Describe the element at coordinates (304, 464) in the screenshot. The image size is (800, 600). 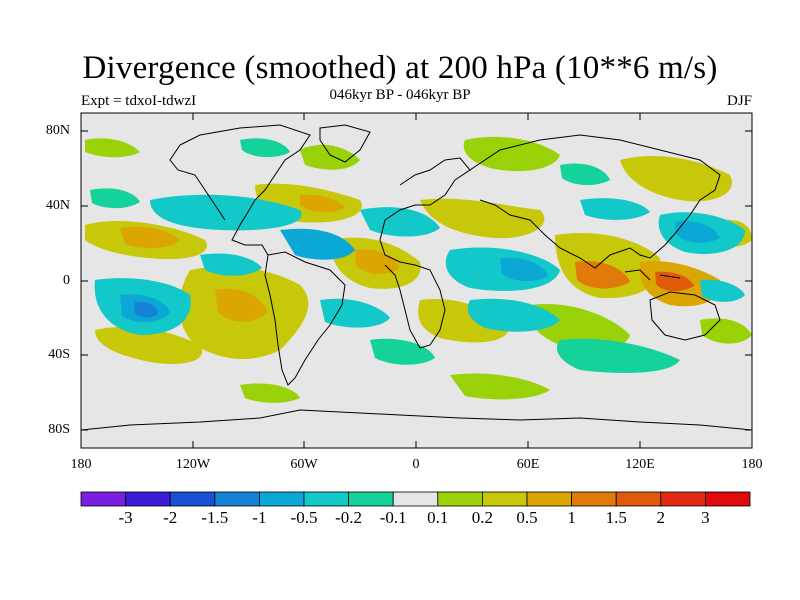
I see `lon-label-60w: 60W` at that location.